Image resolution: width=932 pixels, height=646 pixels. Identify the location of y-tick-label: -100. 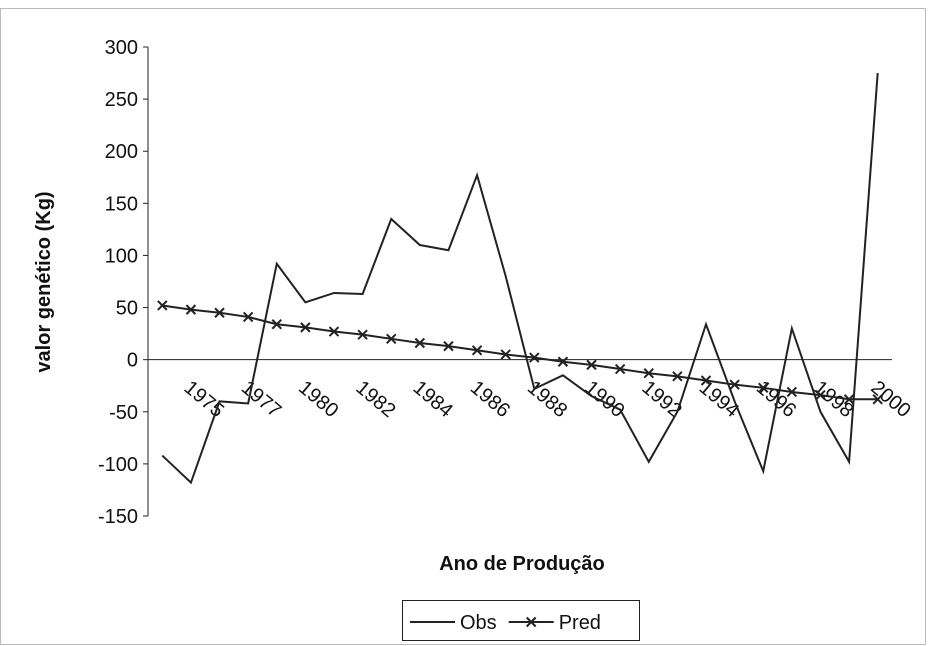
(118, 465).